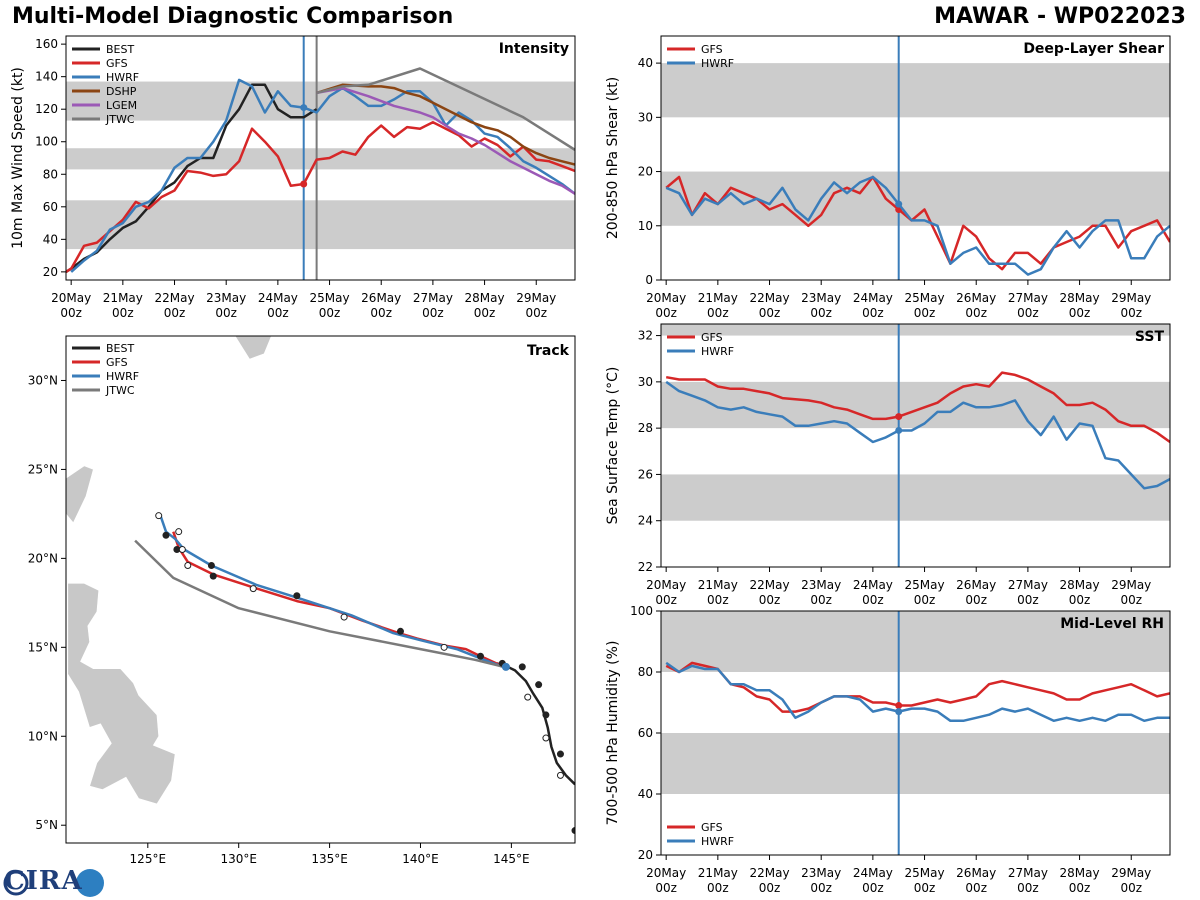 Image resolution: width=1200 pixels, height=900 pixels. I want to click on rh-xtick-day: 27May, so click(1028, 873).